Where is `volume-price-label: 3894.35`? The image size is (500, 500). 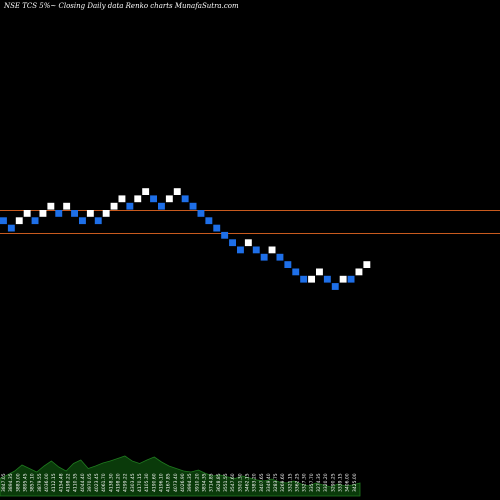 volume-price-label: 3894.35 is located at coordinates (11, 482).